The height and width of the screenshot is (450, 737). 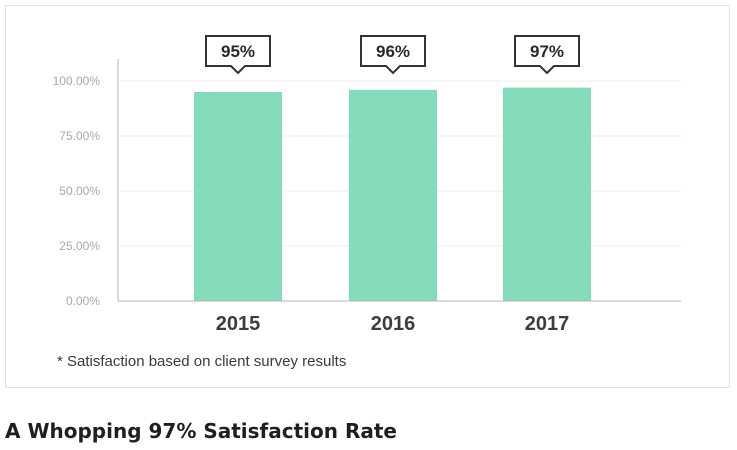 I want to click on page-title: A Whopping 97% Satisfaction Rate, so click(x=201, y=431).